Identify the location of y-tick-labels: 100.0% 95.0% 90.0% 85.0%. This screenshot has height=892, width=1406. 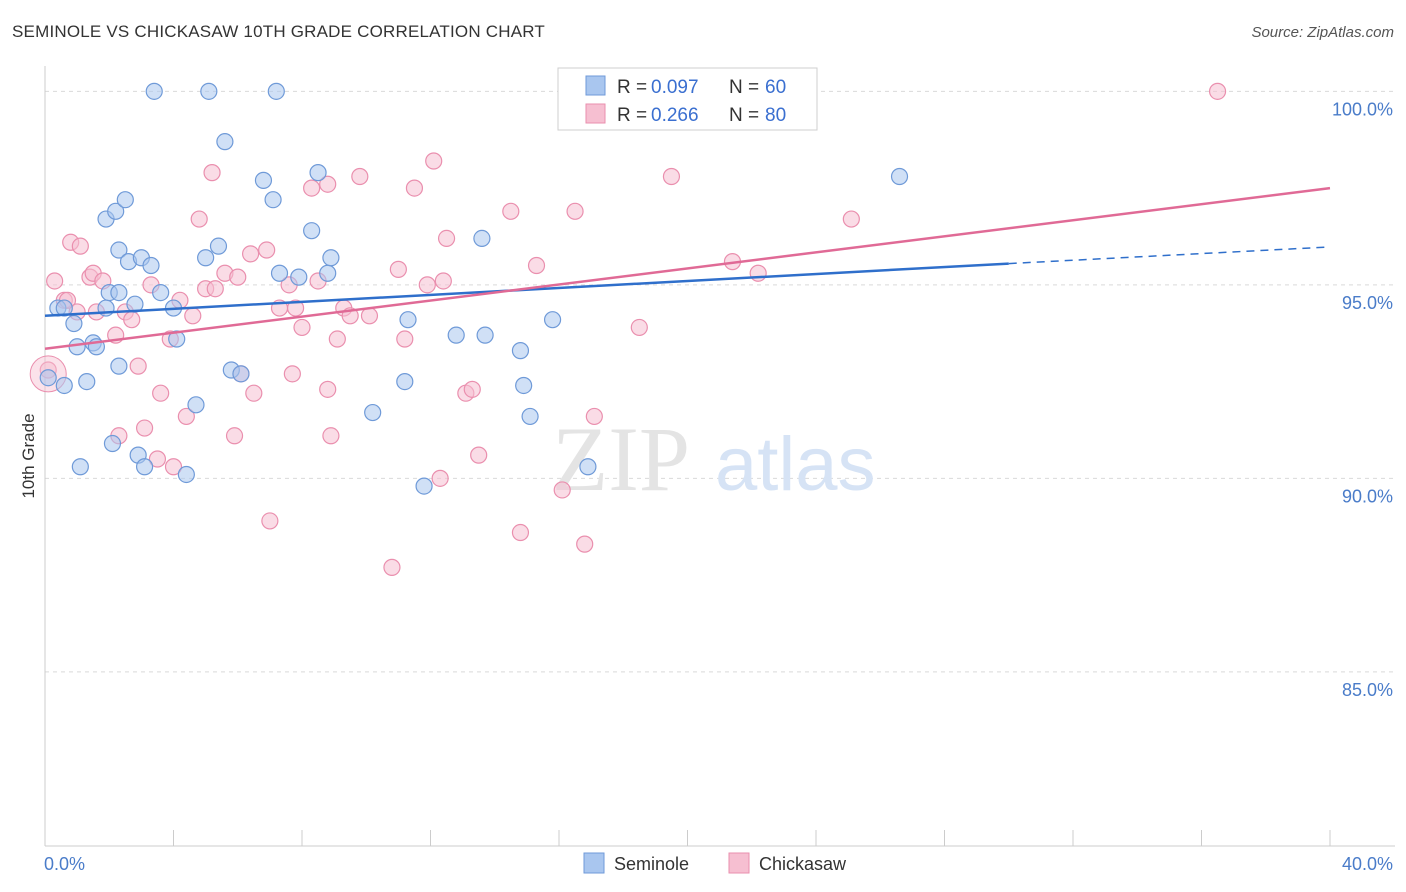
(1362, 399).